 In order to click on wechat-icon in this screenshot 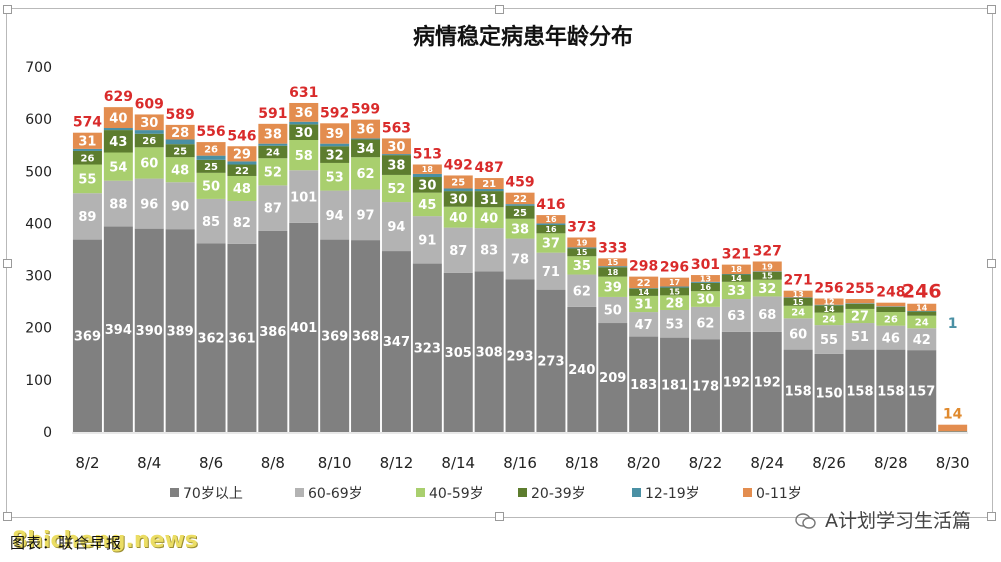, I will do `click(805, 521)`.